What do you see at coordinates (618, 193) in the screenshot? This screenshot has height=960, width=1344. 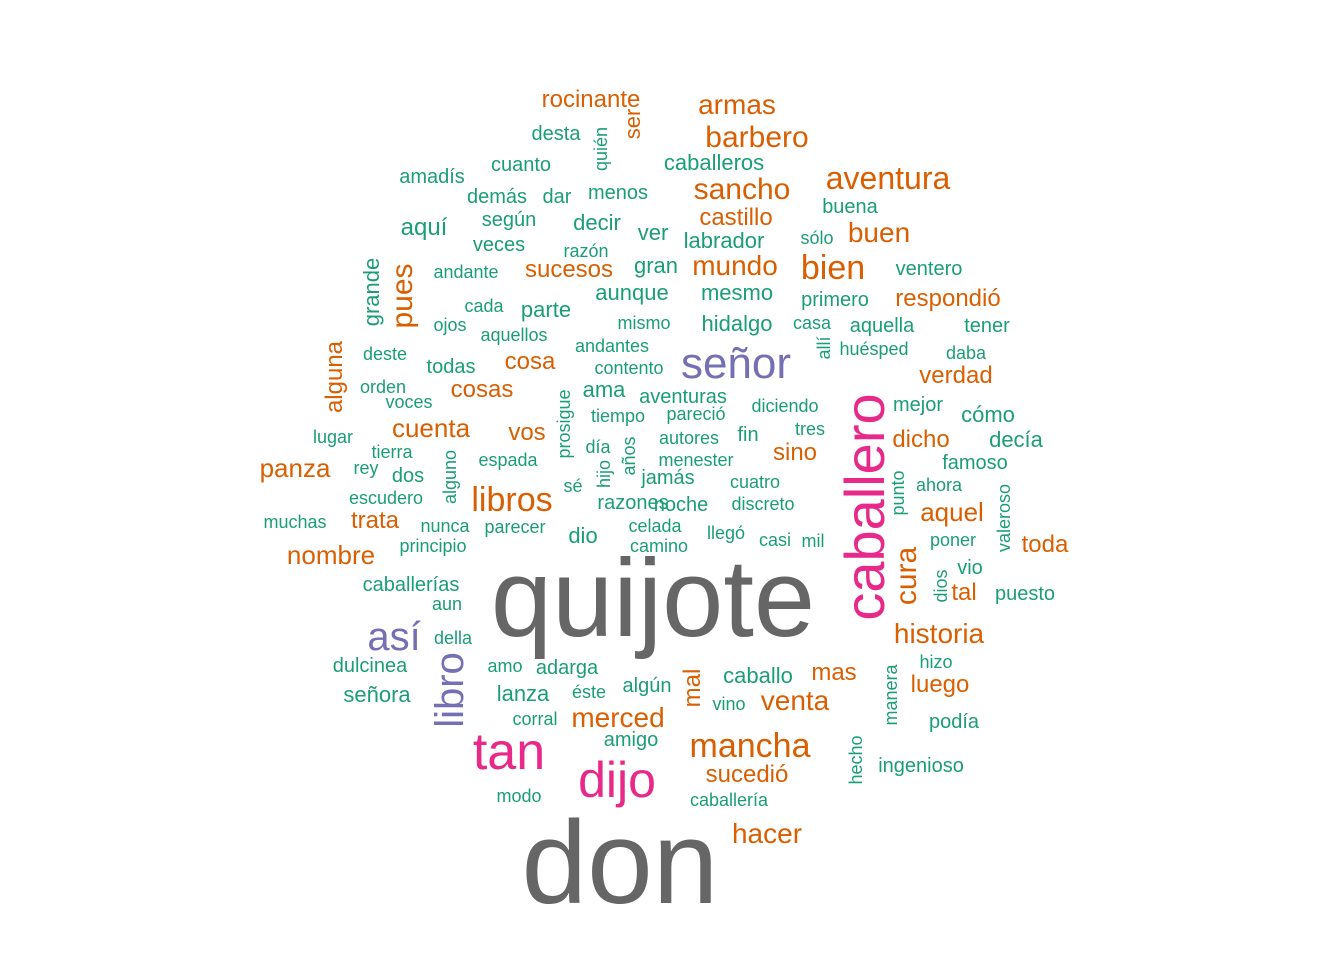 I see `word: menos` at bounding box center [618, 193].